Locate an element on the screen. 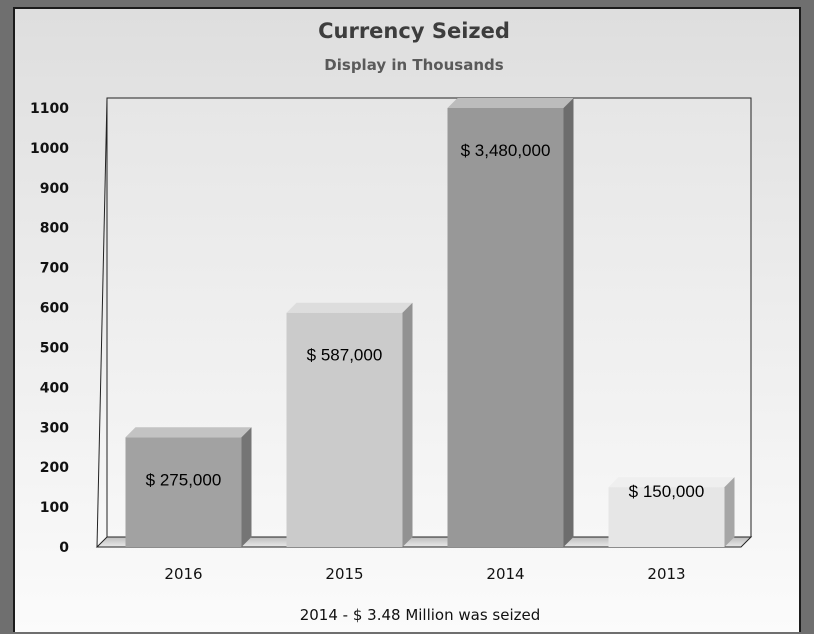 The image size is (814, 634). y-tick-label: 100 is located at coordinates (54, 508).